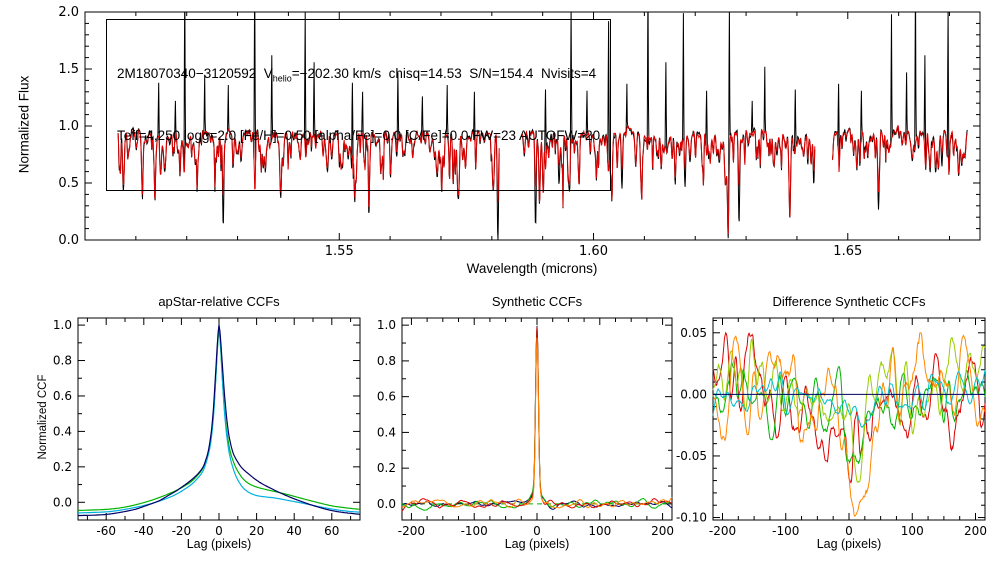 The height and width of the screenshot is (576, 1008). Describe the element at coordinates (593, 251) in the screenshot. I see `svg-text: 1.60` at that location.